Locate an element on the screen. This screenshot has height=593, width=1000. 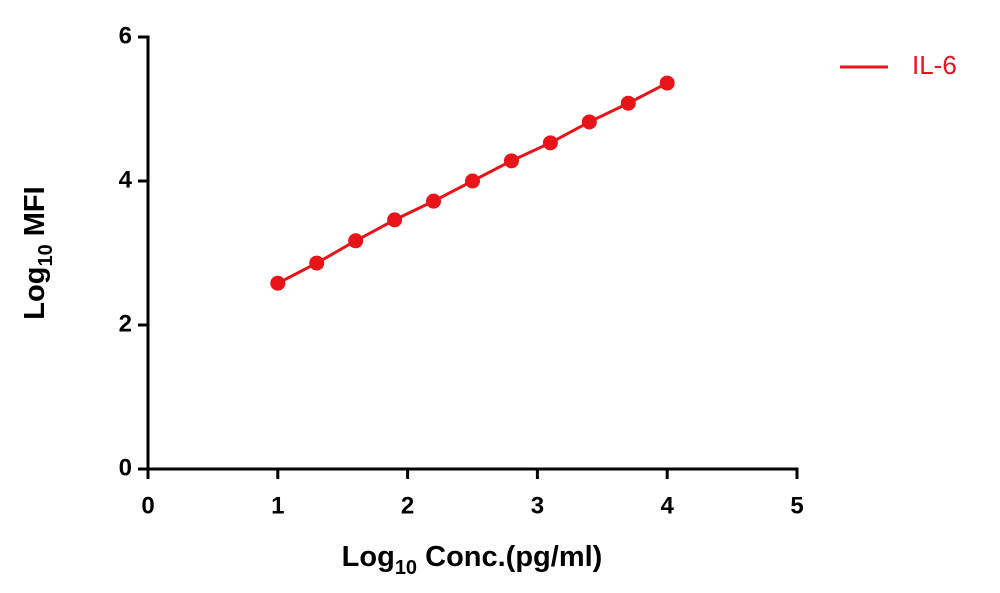
x_label-part: 10 is located at coordinates (406, 568).